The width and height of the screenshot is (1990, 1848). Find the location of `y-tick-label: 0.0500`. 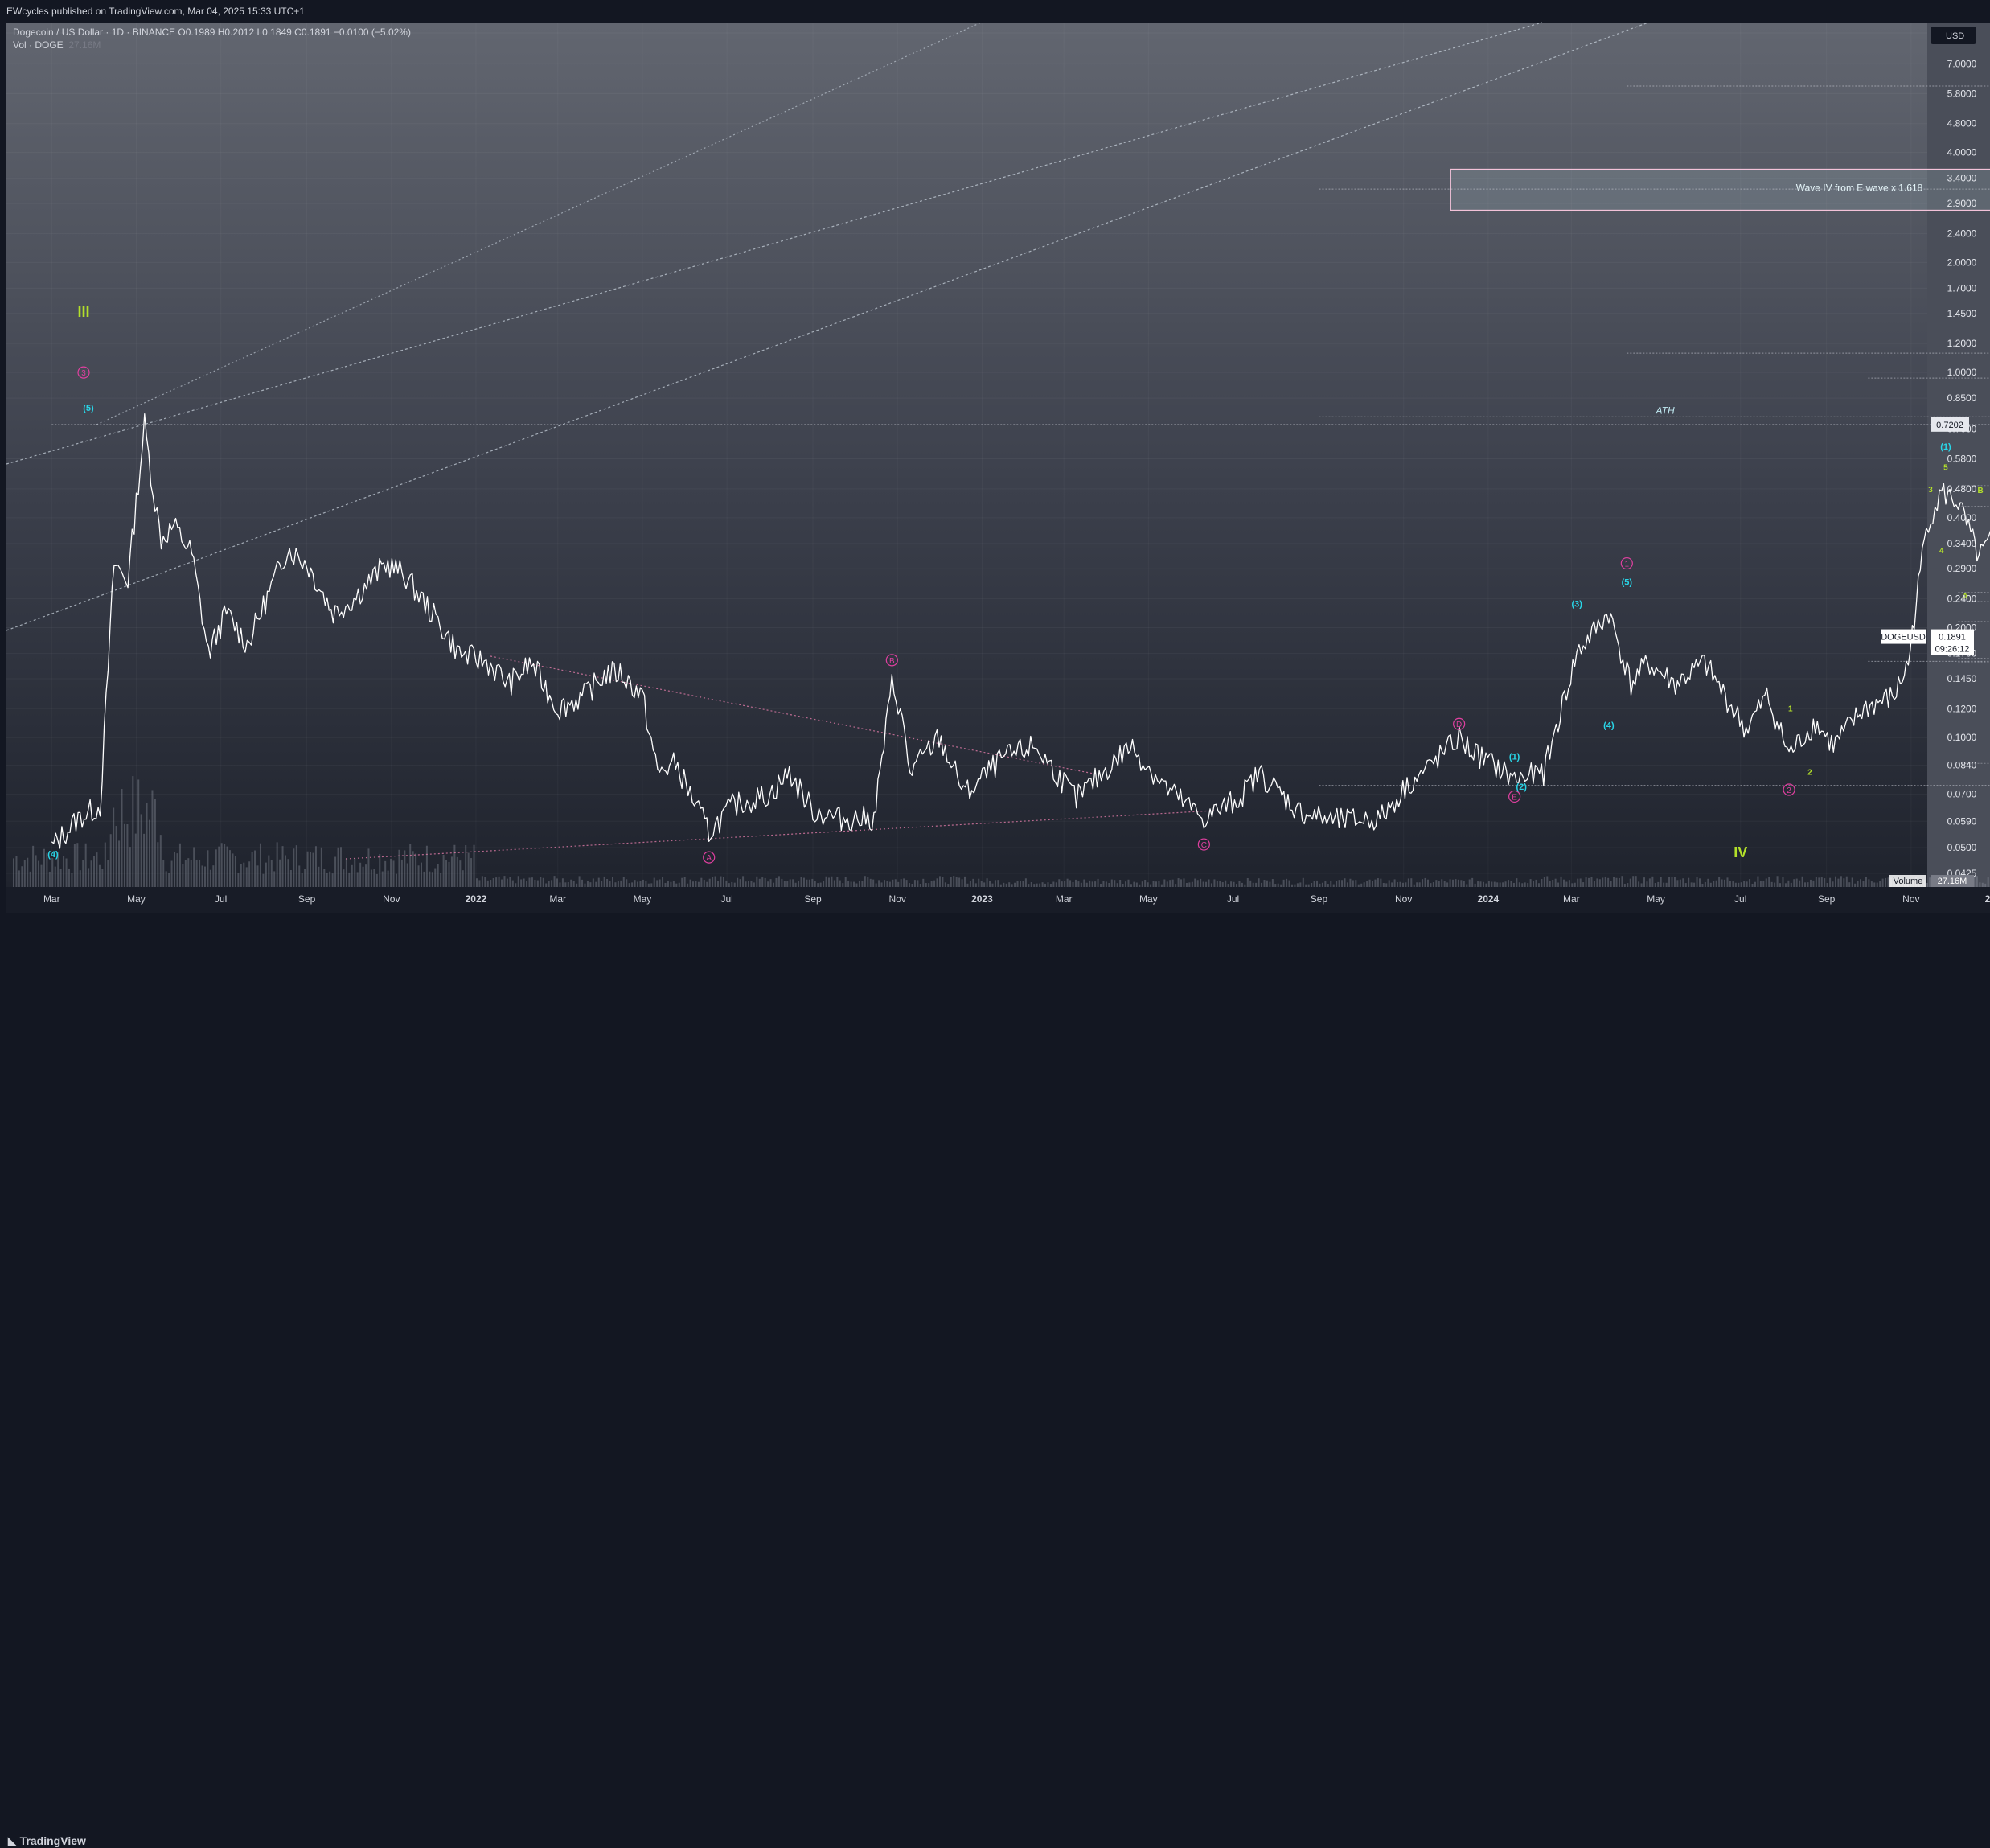

y-tick-label: 0.0500 is located at coordinates (1962, 847).